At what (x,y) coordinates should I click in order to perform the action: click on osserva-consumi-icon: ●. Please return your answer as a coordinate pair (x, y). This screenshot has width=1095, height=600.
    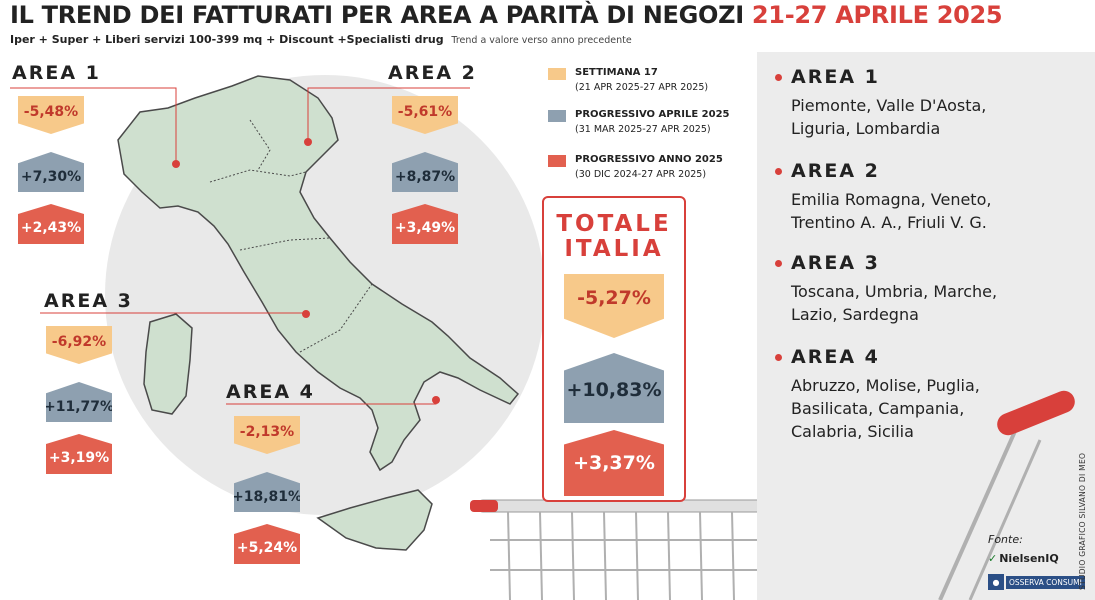
    Looking at the image, I should click on (996, 582).